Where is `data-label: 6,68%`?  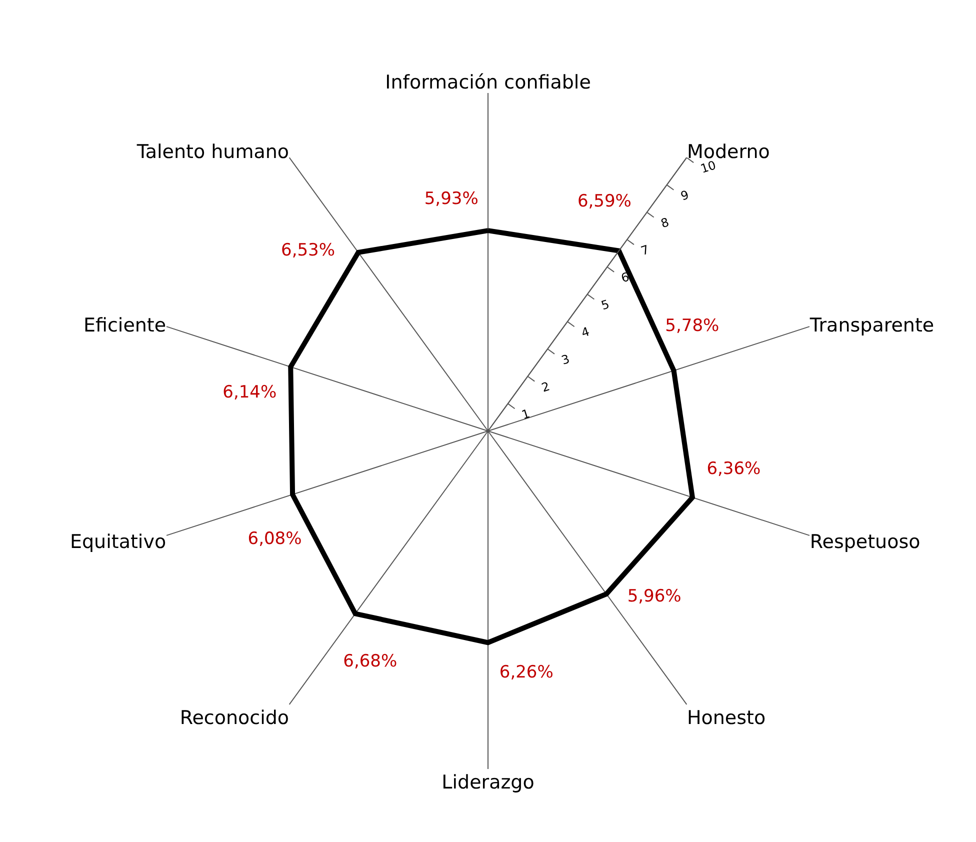 data-label: 6,68% is located at coordinates (370, 662).